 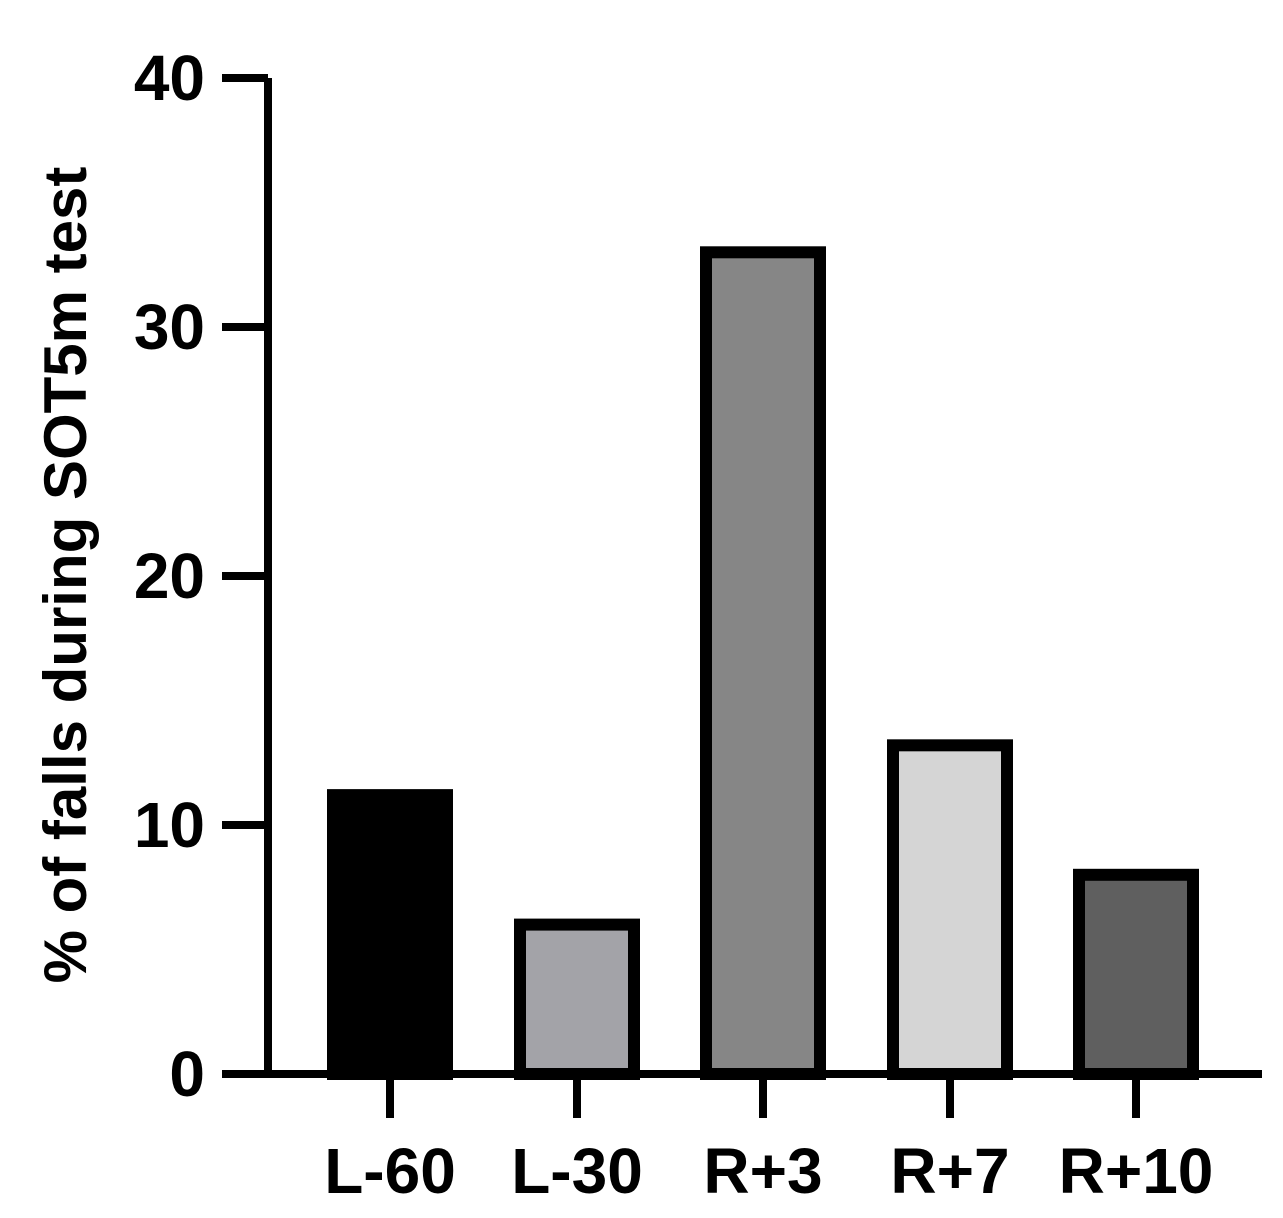 I want to click on bar-l60, so click(x=390, y=934).